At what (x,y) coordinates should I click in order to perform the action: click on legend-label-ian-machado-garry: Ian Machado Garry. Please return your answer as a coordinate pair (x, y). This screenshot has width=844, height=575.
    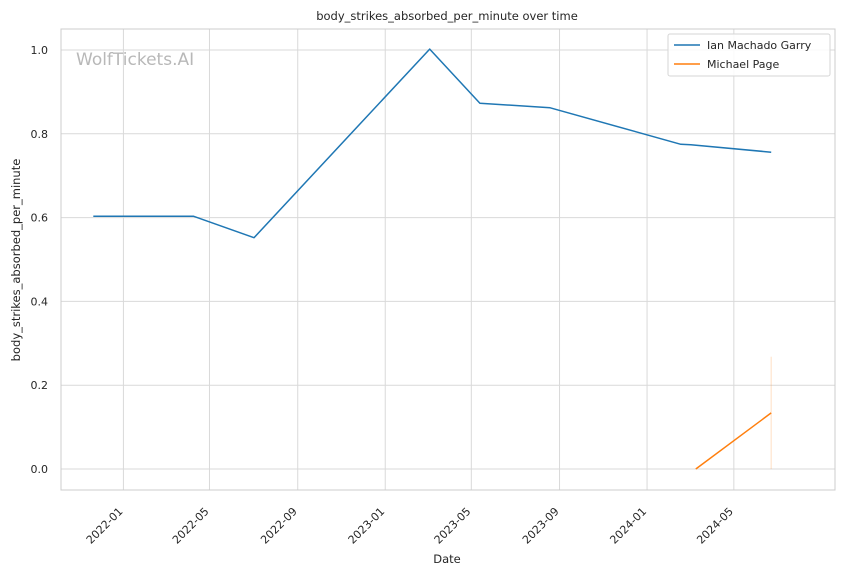
    Looking at the image, I should click on (759, 45).